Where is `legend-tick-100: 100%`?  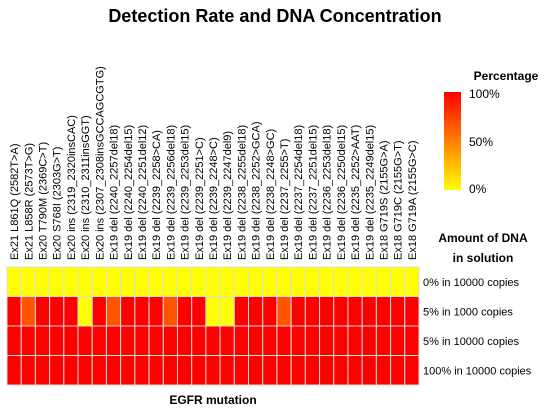 legend-tick-100: 100% is located at coordinates (484, 94).